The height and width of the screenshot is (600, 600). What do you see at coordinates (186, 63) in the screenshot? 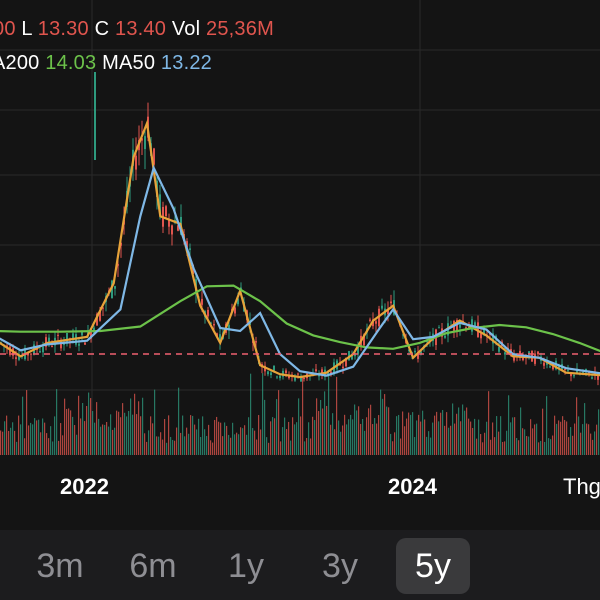
I see `ma50-value: 13.22` at bounding box center [186, 63].